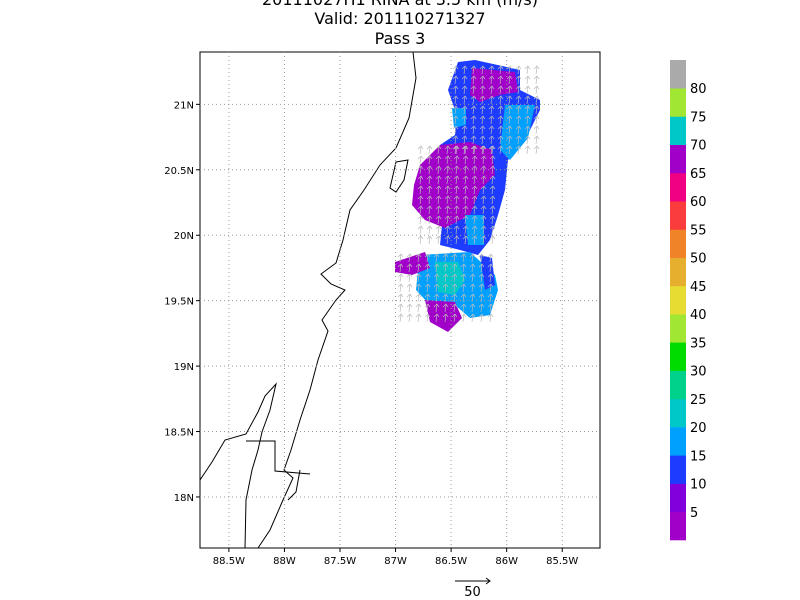 Image resolution: width=800 pixels, height=600 pixels. I want to click on y-tick-label: 18.5N, so click(179, 433).